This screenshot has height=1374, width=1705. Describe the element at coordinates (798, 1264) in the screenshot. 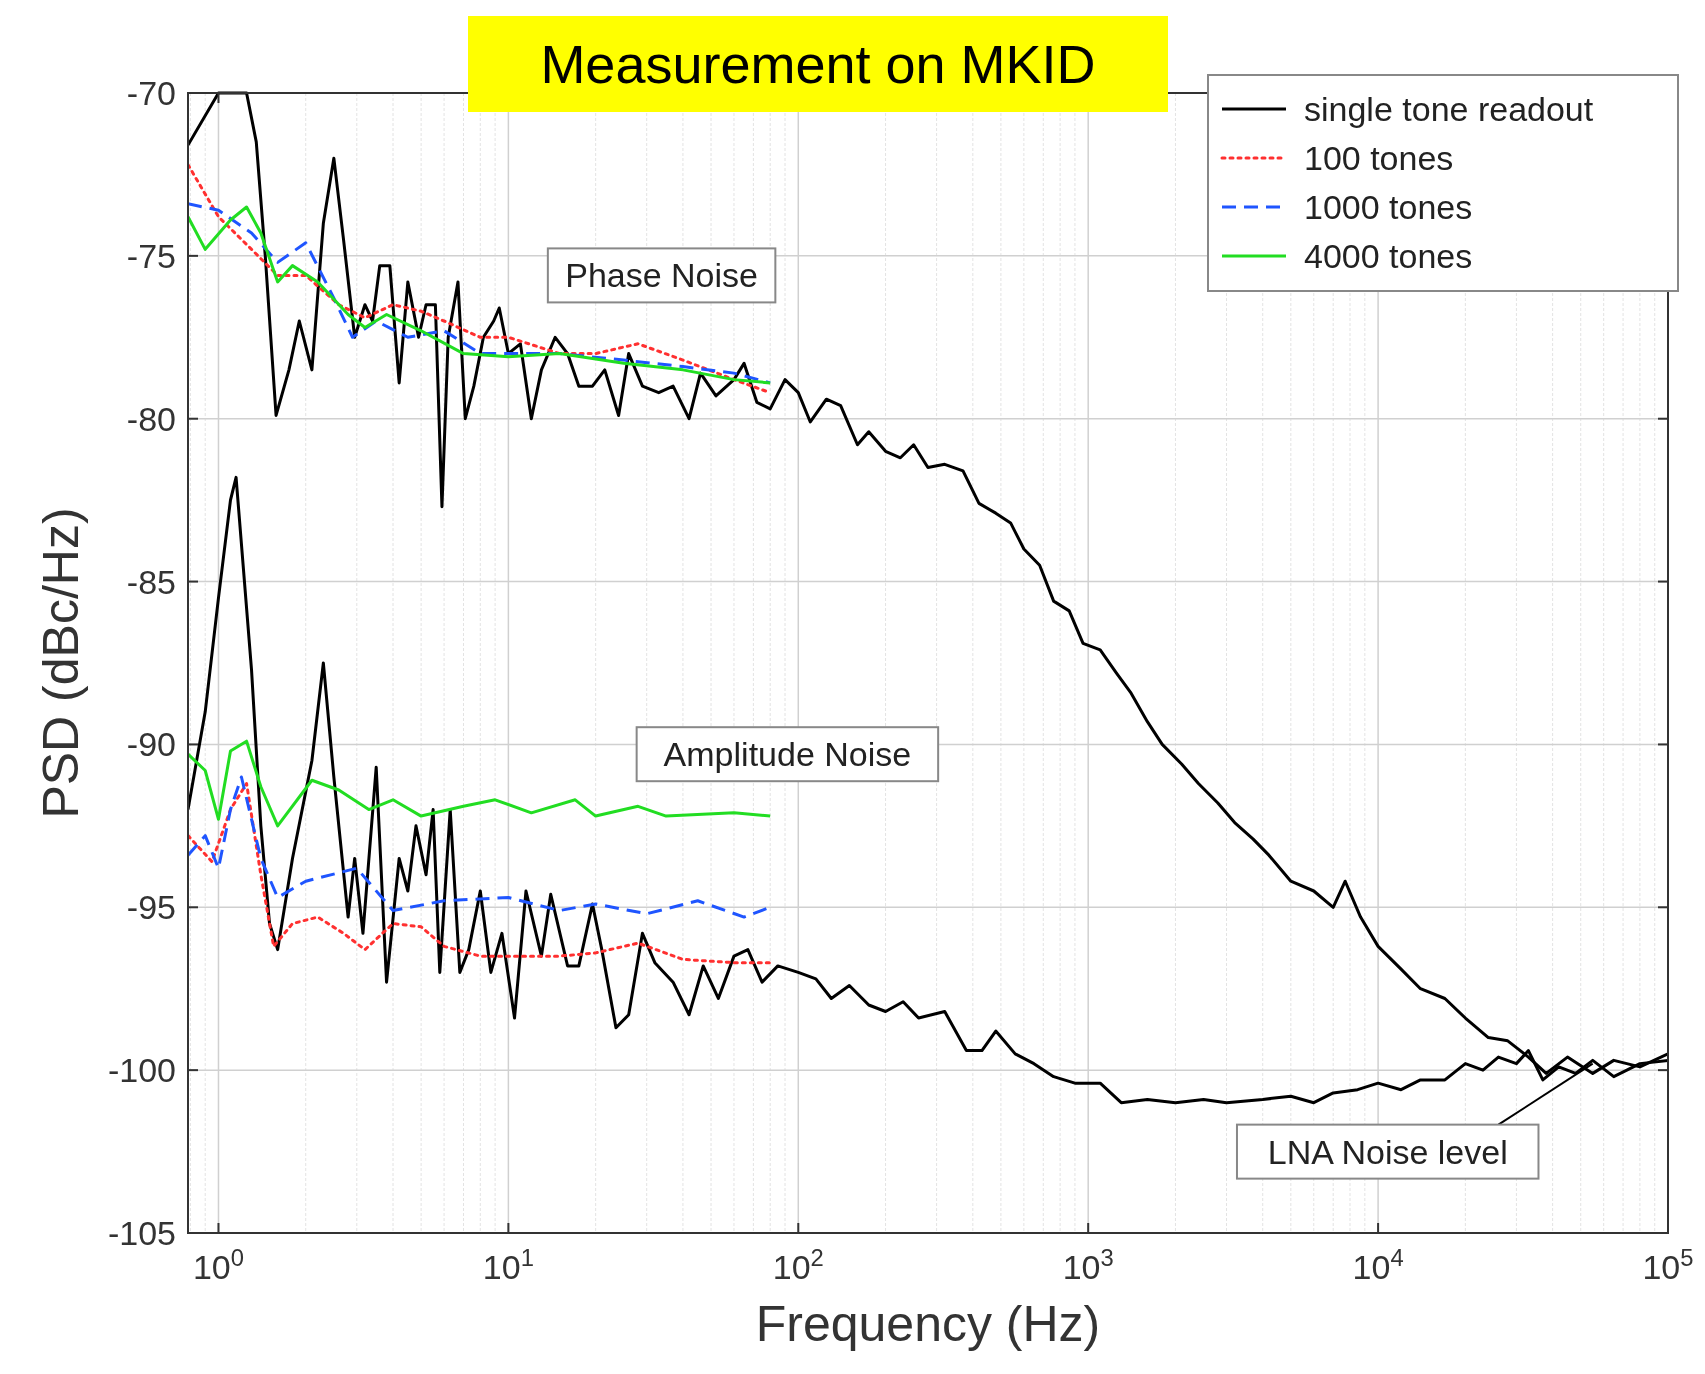

I see `x-tick-label: 10$^{2}$` at that location.